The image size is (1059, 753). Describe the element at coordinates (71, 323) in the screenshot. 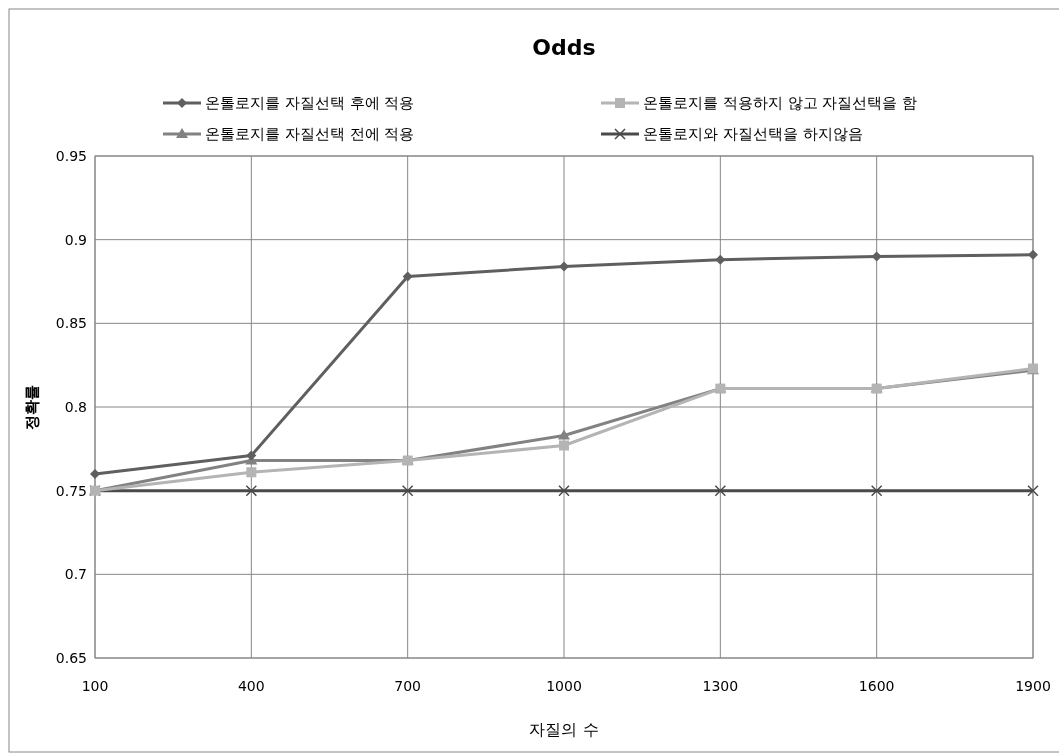

I see `y-tick-label: 0.85` at that location.